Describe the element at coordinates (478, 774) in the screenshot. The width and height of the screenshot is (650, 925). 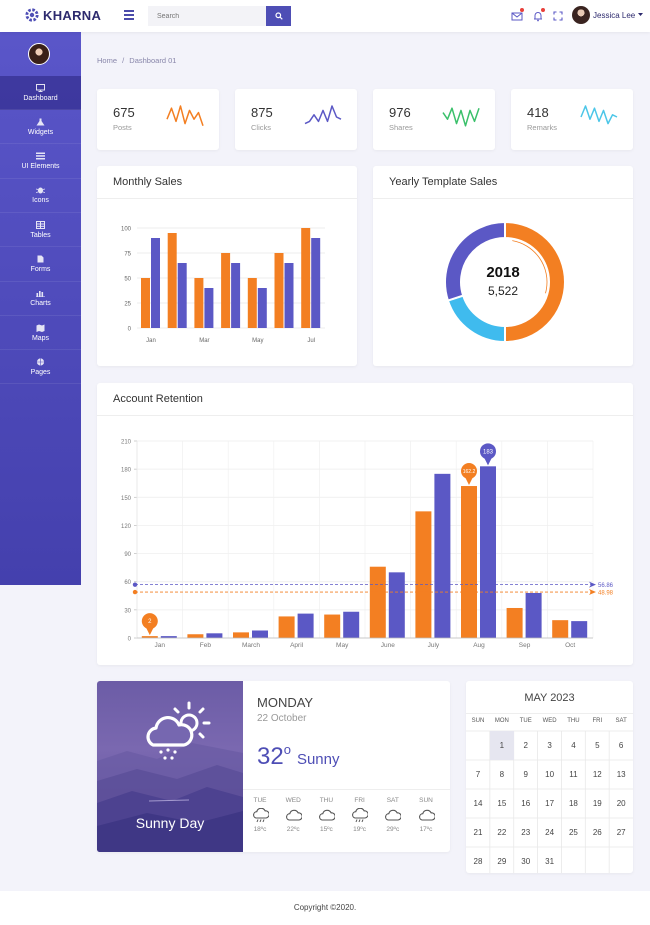
I see `calendar-day: 7` at that location.